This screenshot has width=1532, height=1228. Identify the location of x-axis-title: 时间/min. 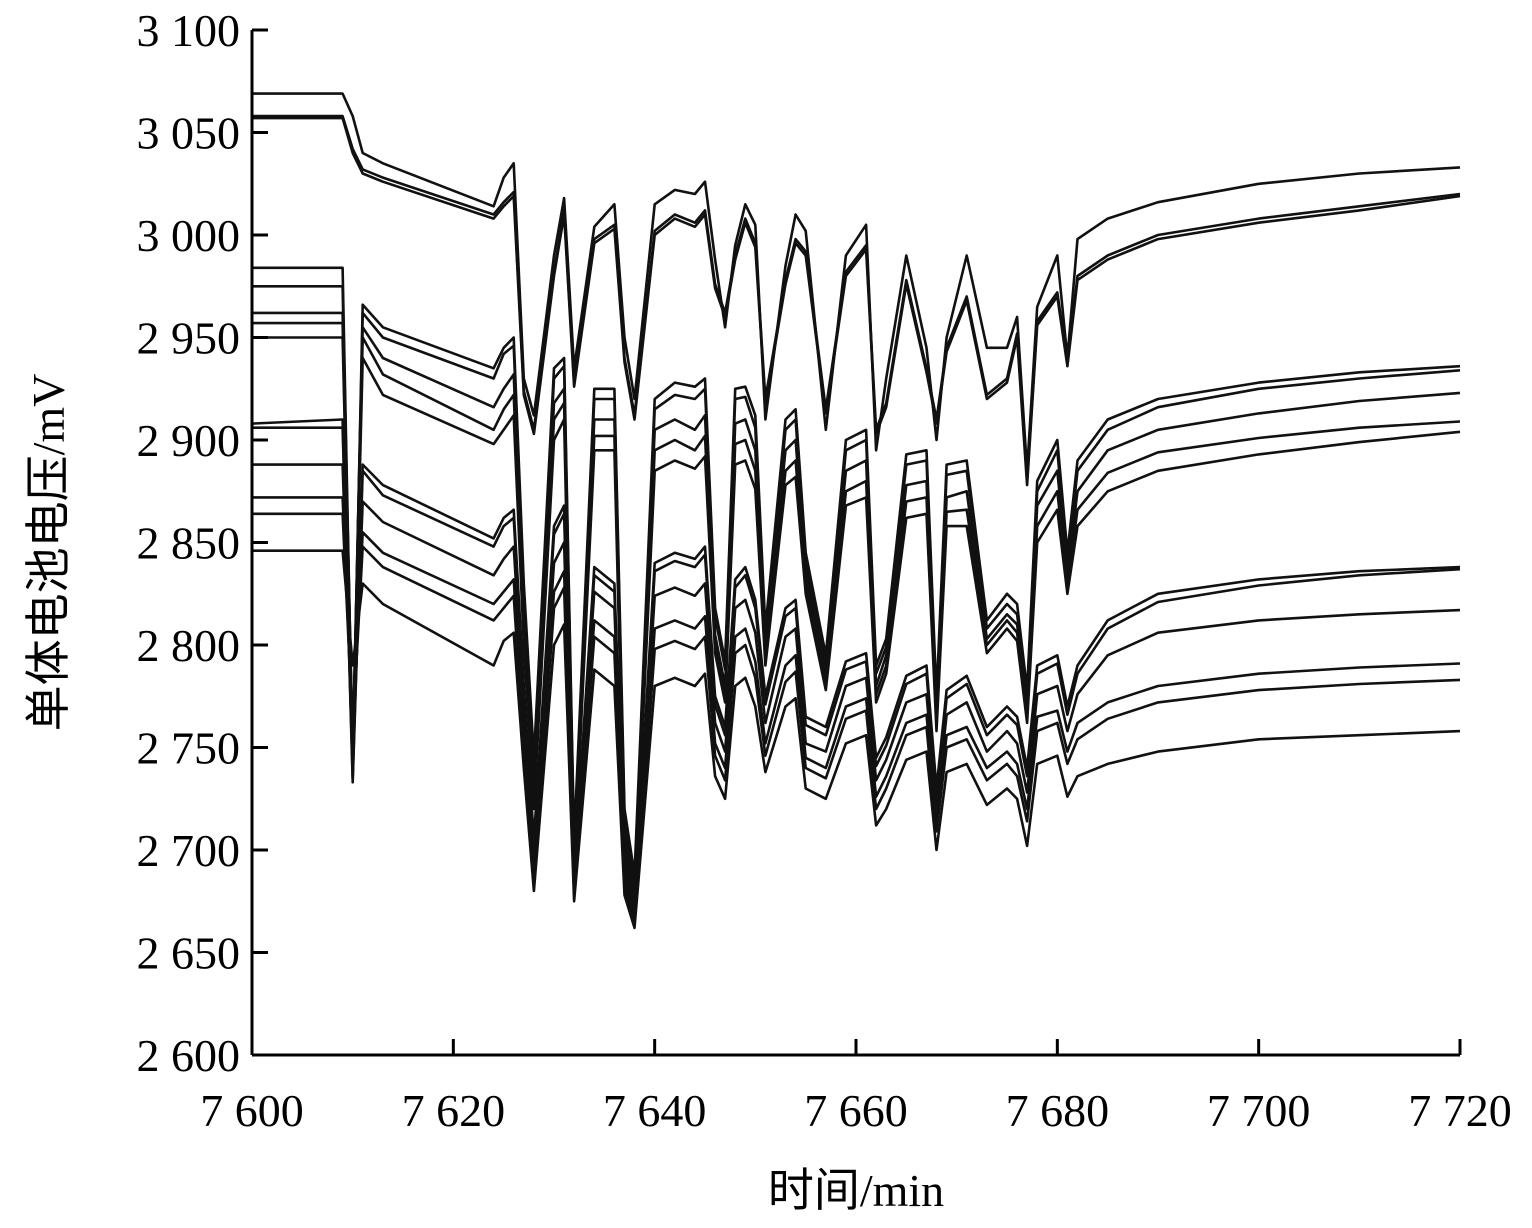
(856, 1190).